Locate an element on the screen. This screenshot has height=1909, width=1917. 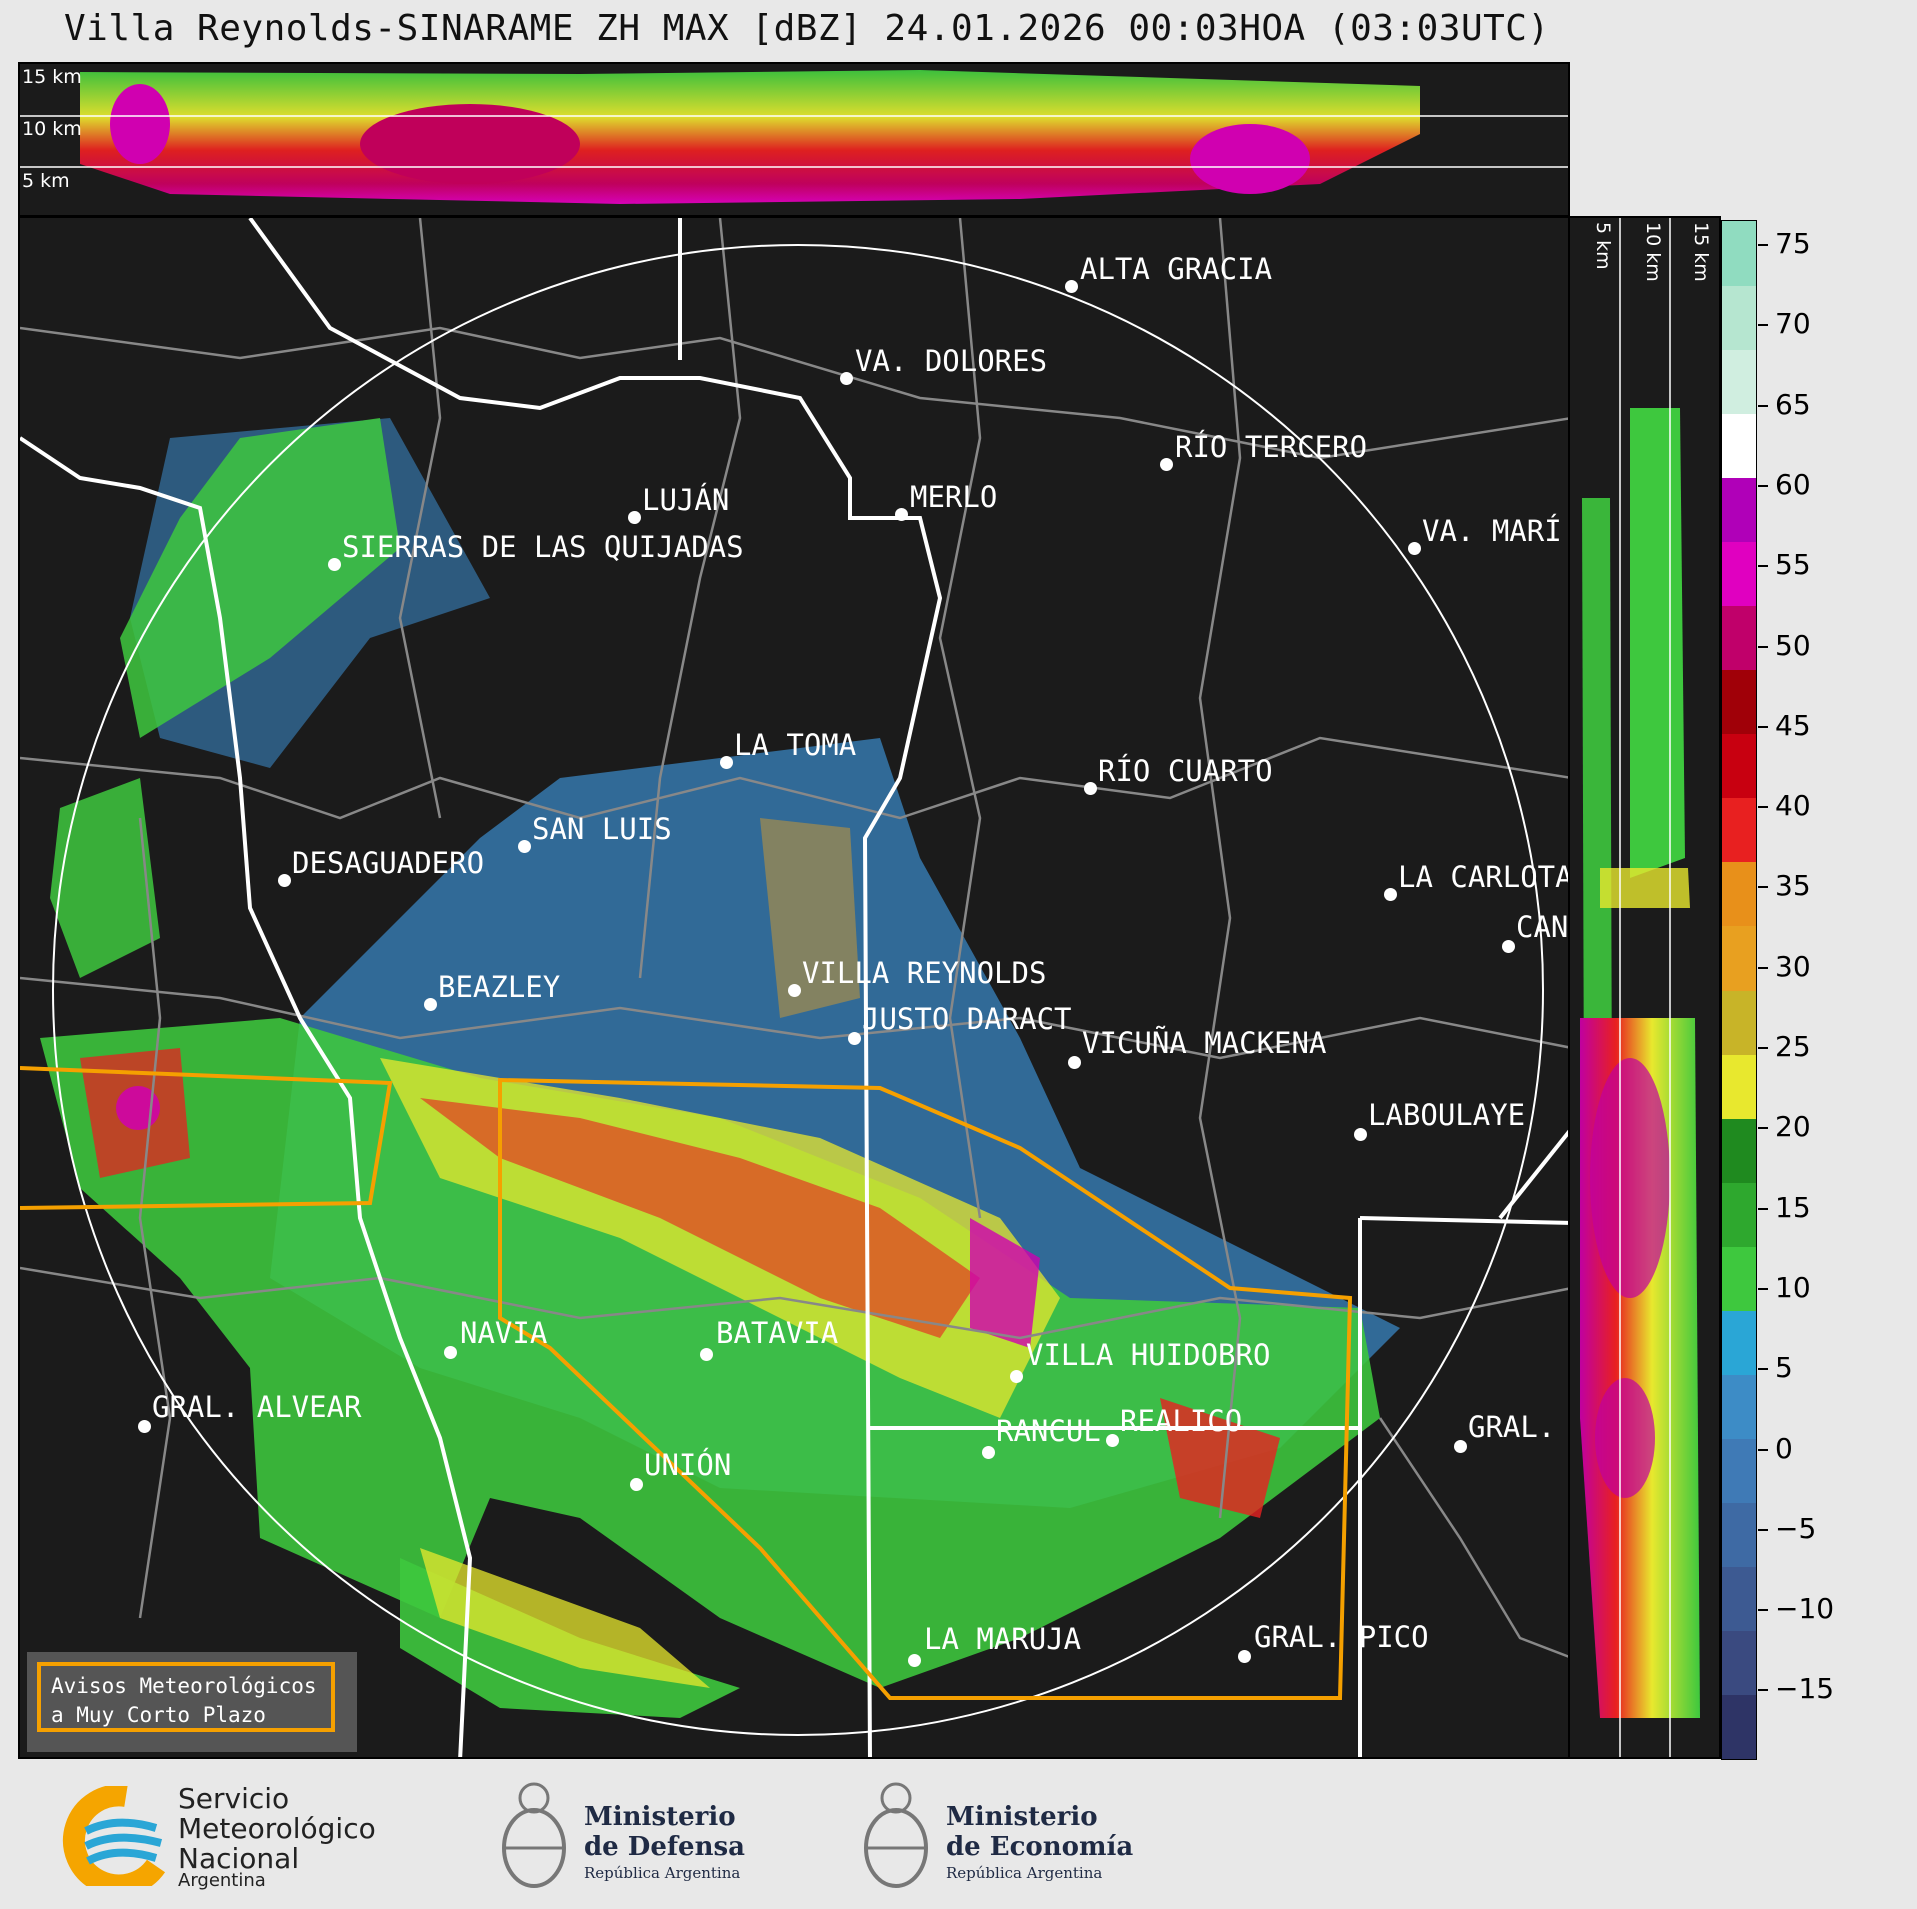
colorbar-tick-label: −5 is located at coordinates (1796, 1528).